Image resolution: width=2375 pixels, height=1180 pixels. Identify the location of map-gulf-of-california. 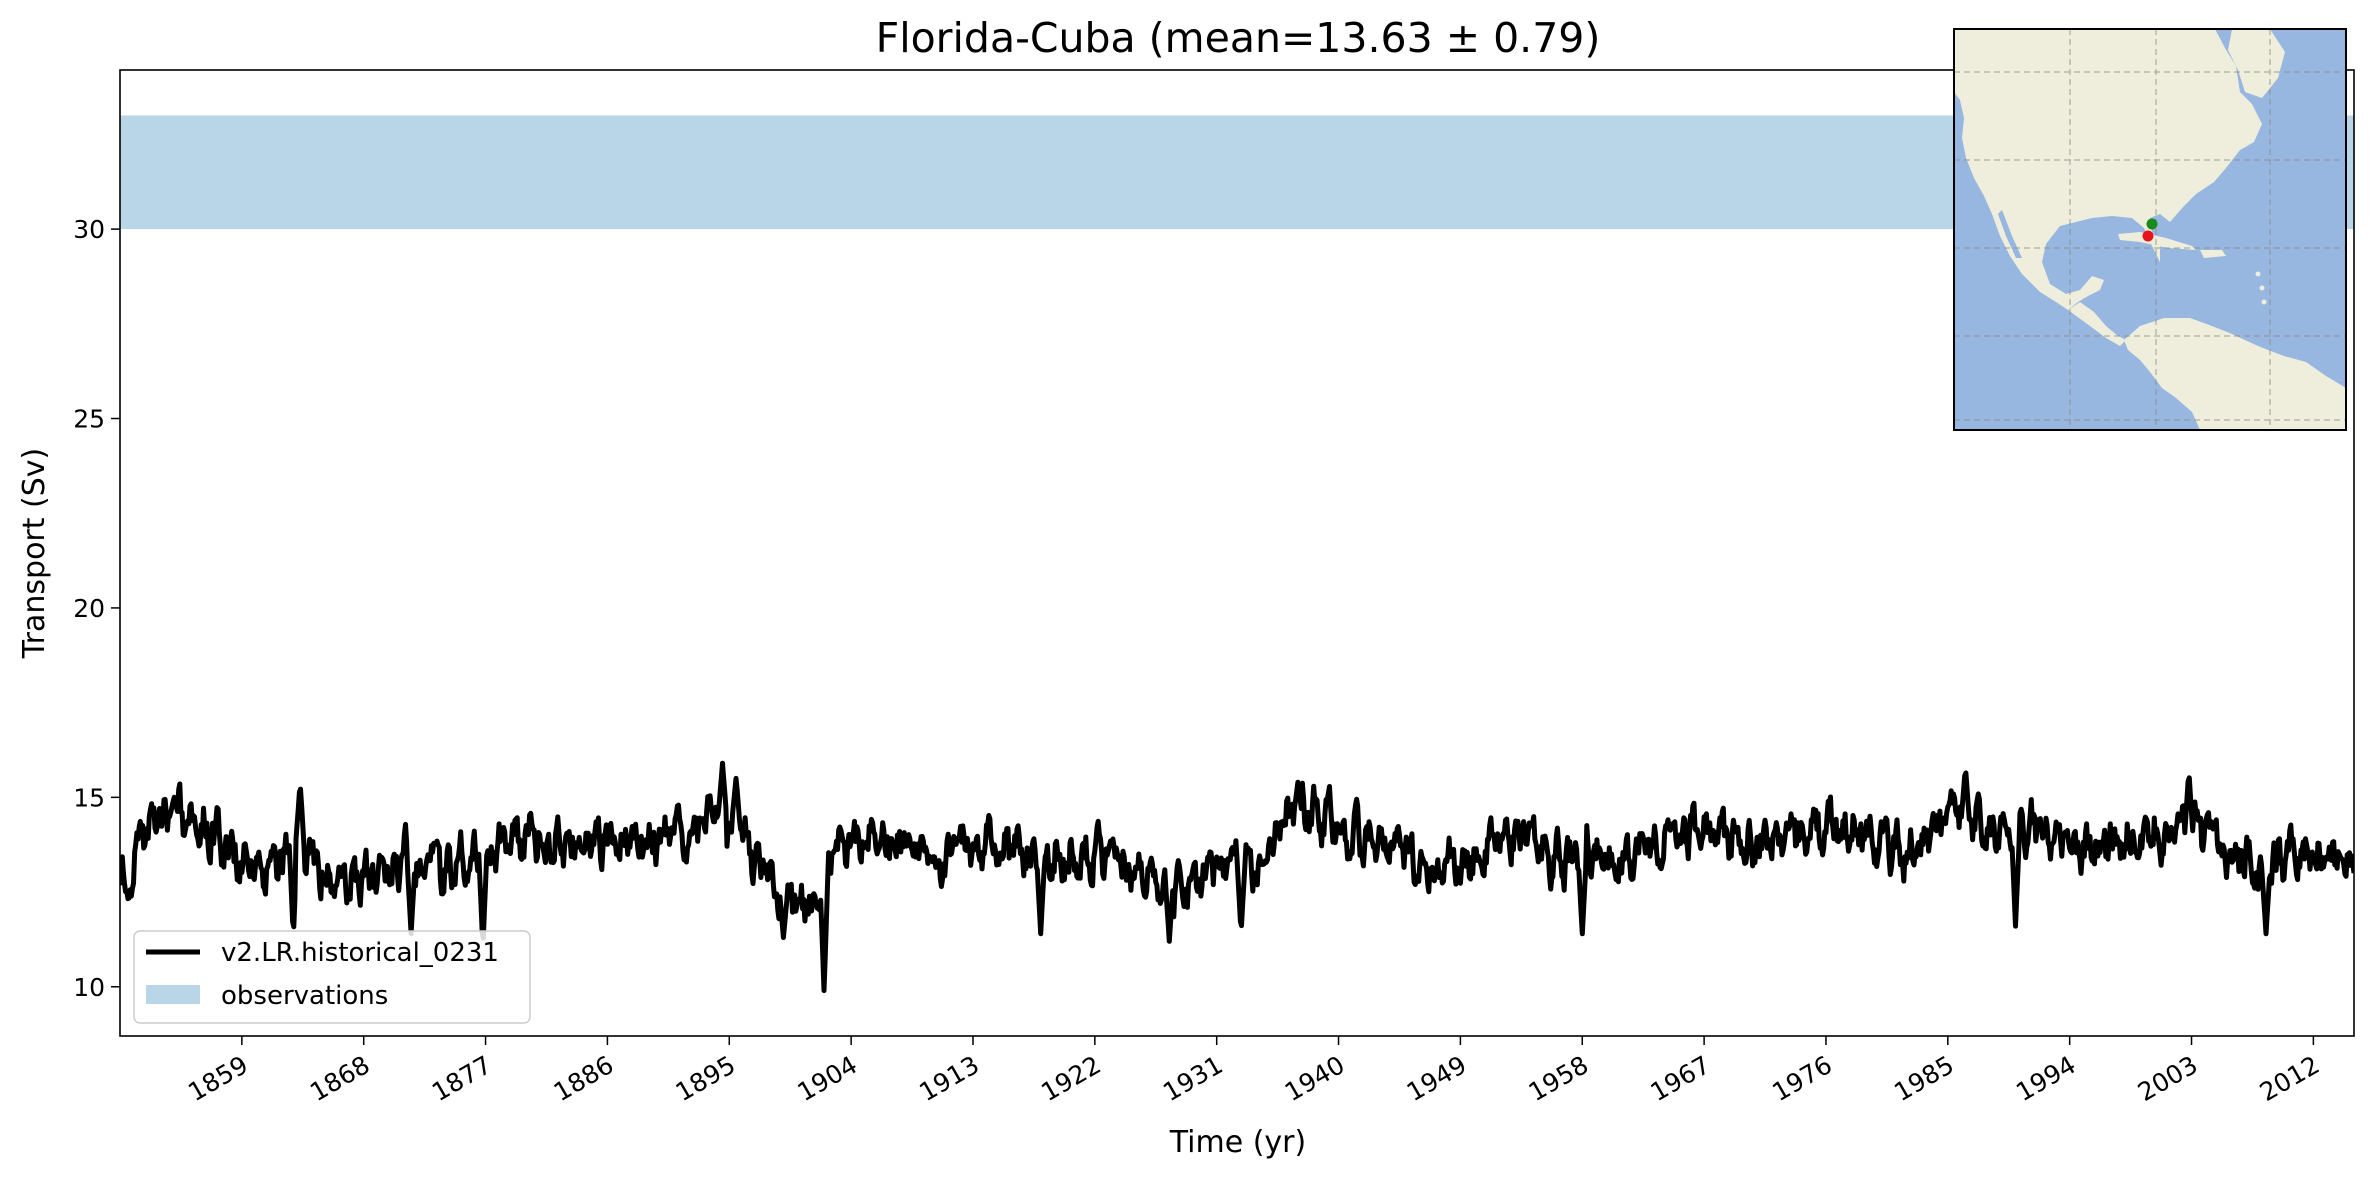
(2010, 234).